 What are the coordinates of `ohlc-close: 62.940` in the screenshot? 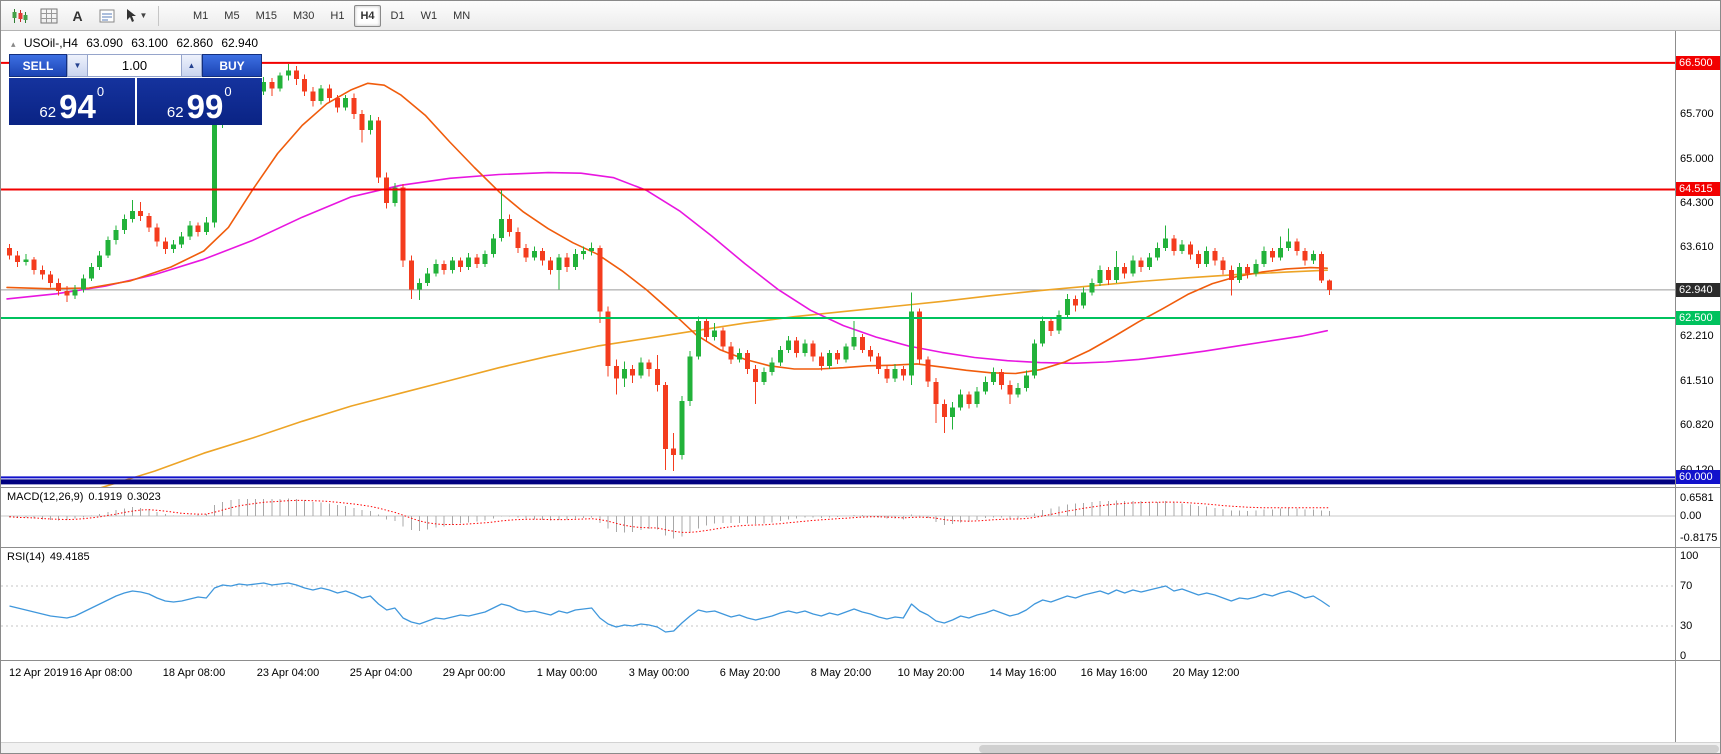 It's located at (240, 43).